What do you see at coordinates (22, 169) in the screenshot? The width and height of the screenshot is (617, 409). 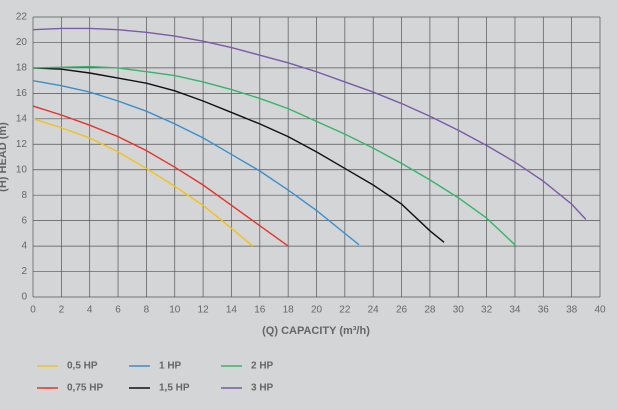 I see `y-tick-label: 10` at bounding box center [22, 169].